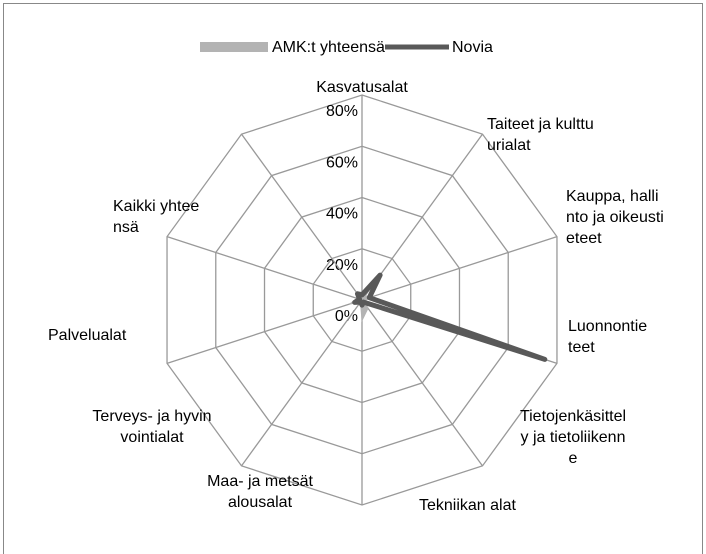 This screenshot has width=706, height=554. Describe the element at coordinates (362, 87) in the screenshot. I see `category-label: Kasvatusalat` at that location.